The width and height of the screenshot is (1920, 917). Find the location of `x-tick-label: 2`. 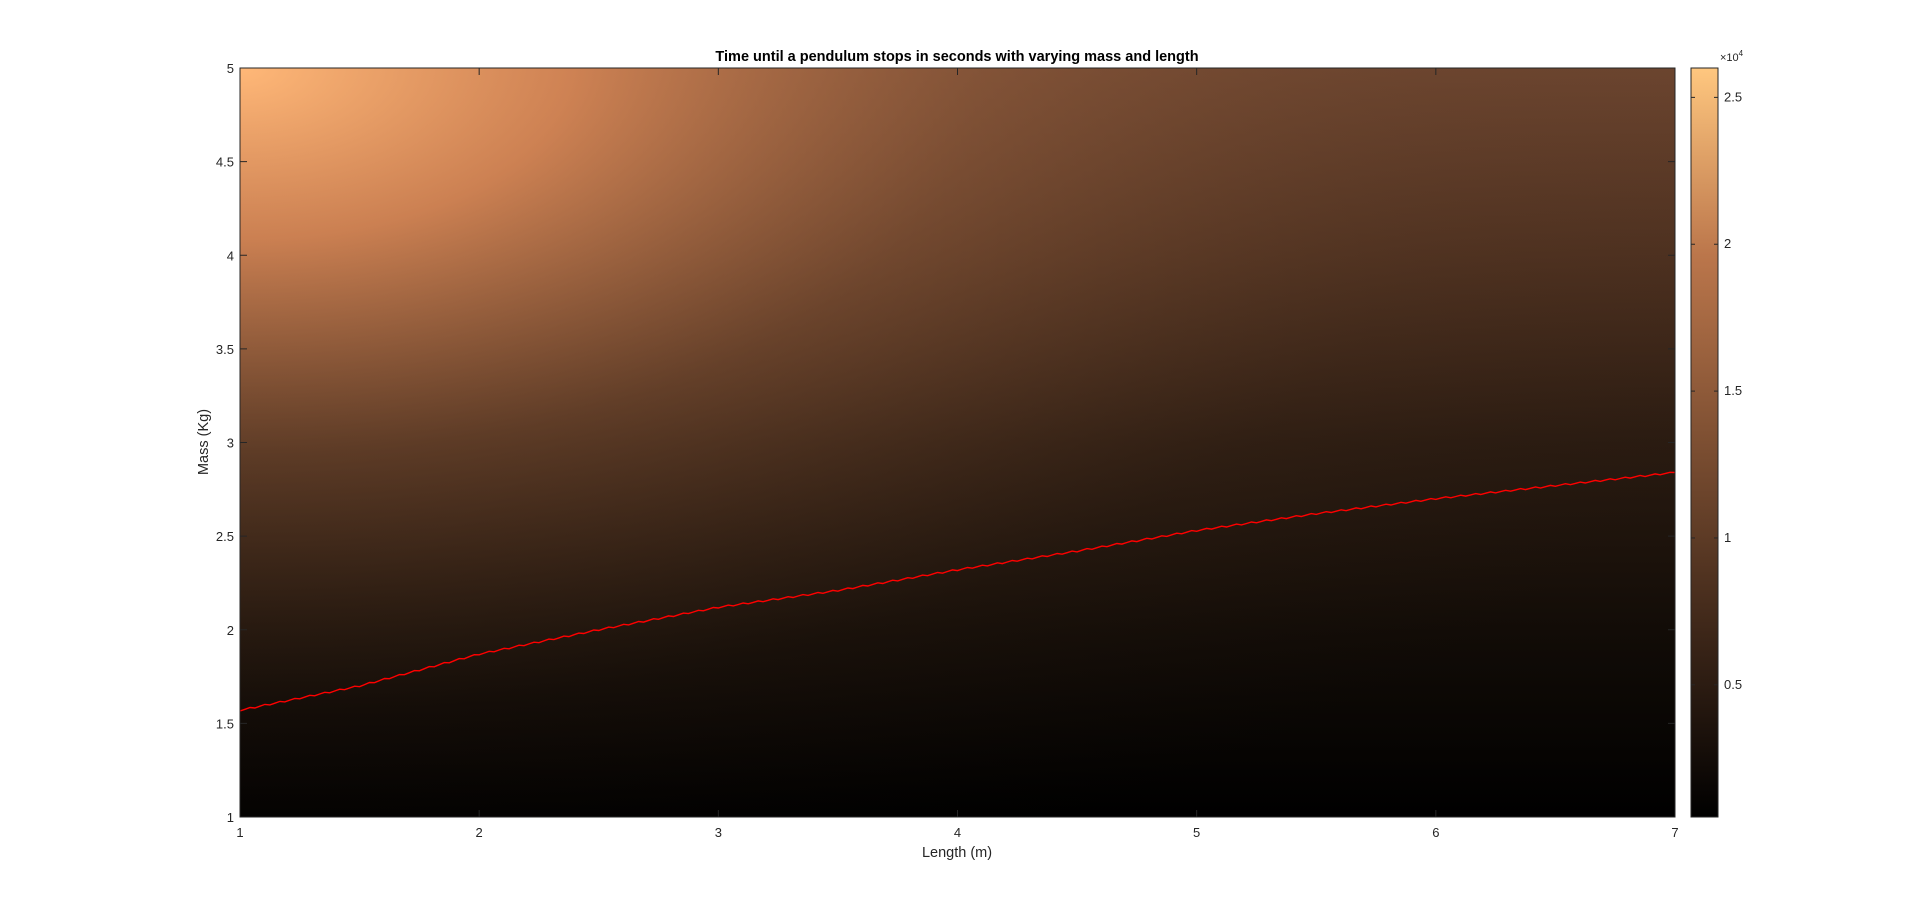

x-tick-label: 2 is located at coordinates (479, 832).